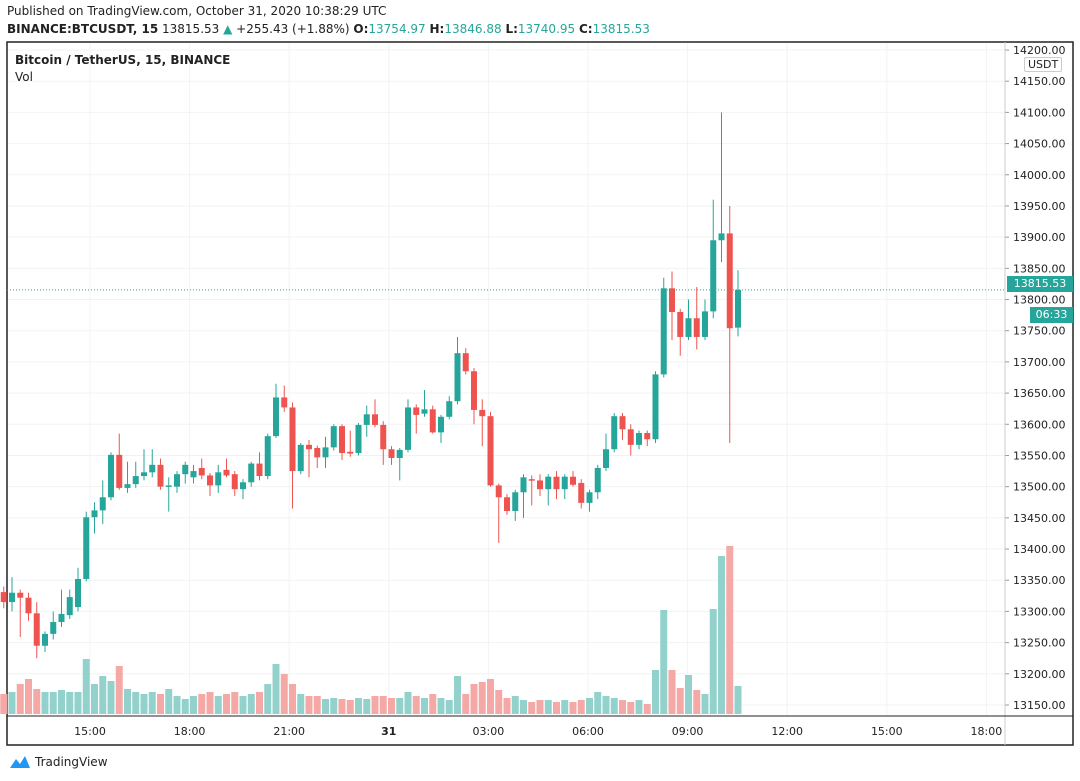  What do you see at coordinates (1039, 393) in the screenshot?
I see `y-tick-label: 13650.00` at bounding box center [1039, 393].